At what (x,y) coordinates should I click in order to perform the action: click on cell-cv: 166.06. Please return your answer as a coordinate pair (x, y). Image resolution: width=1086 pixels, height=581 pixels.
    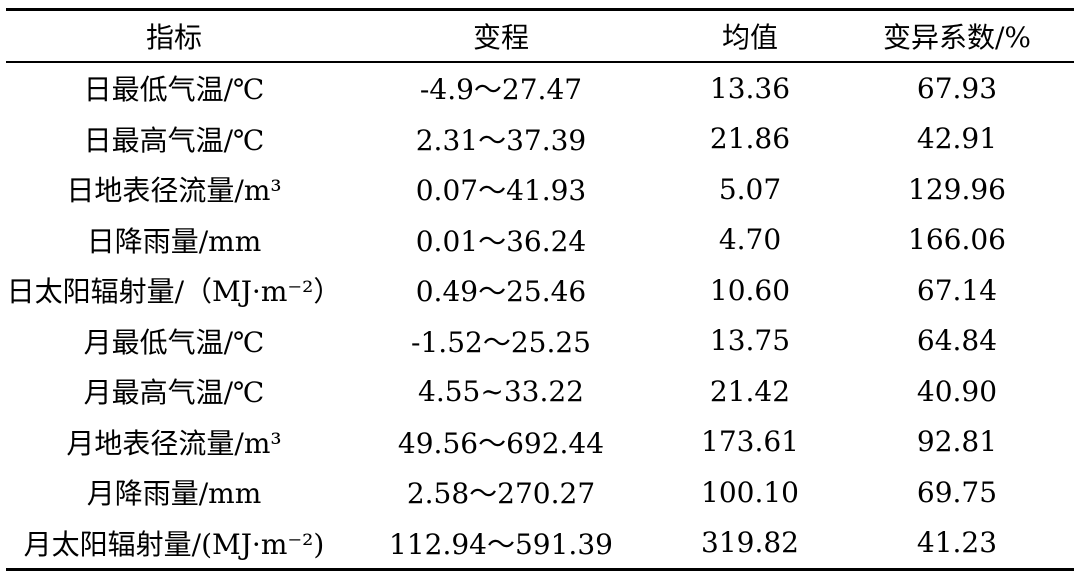
    Looking at the image, I should click on (957, 240).